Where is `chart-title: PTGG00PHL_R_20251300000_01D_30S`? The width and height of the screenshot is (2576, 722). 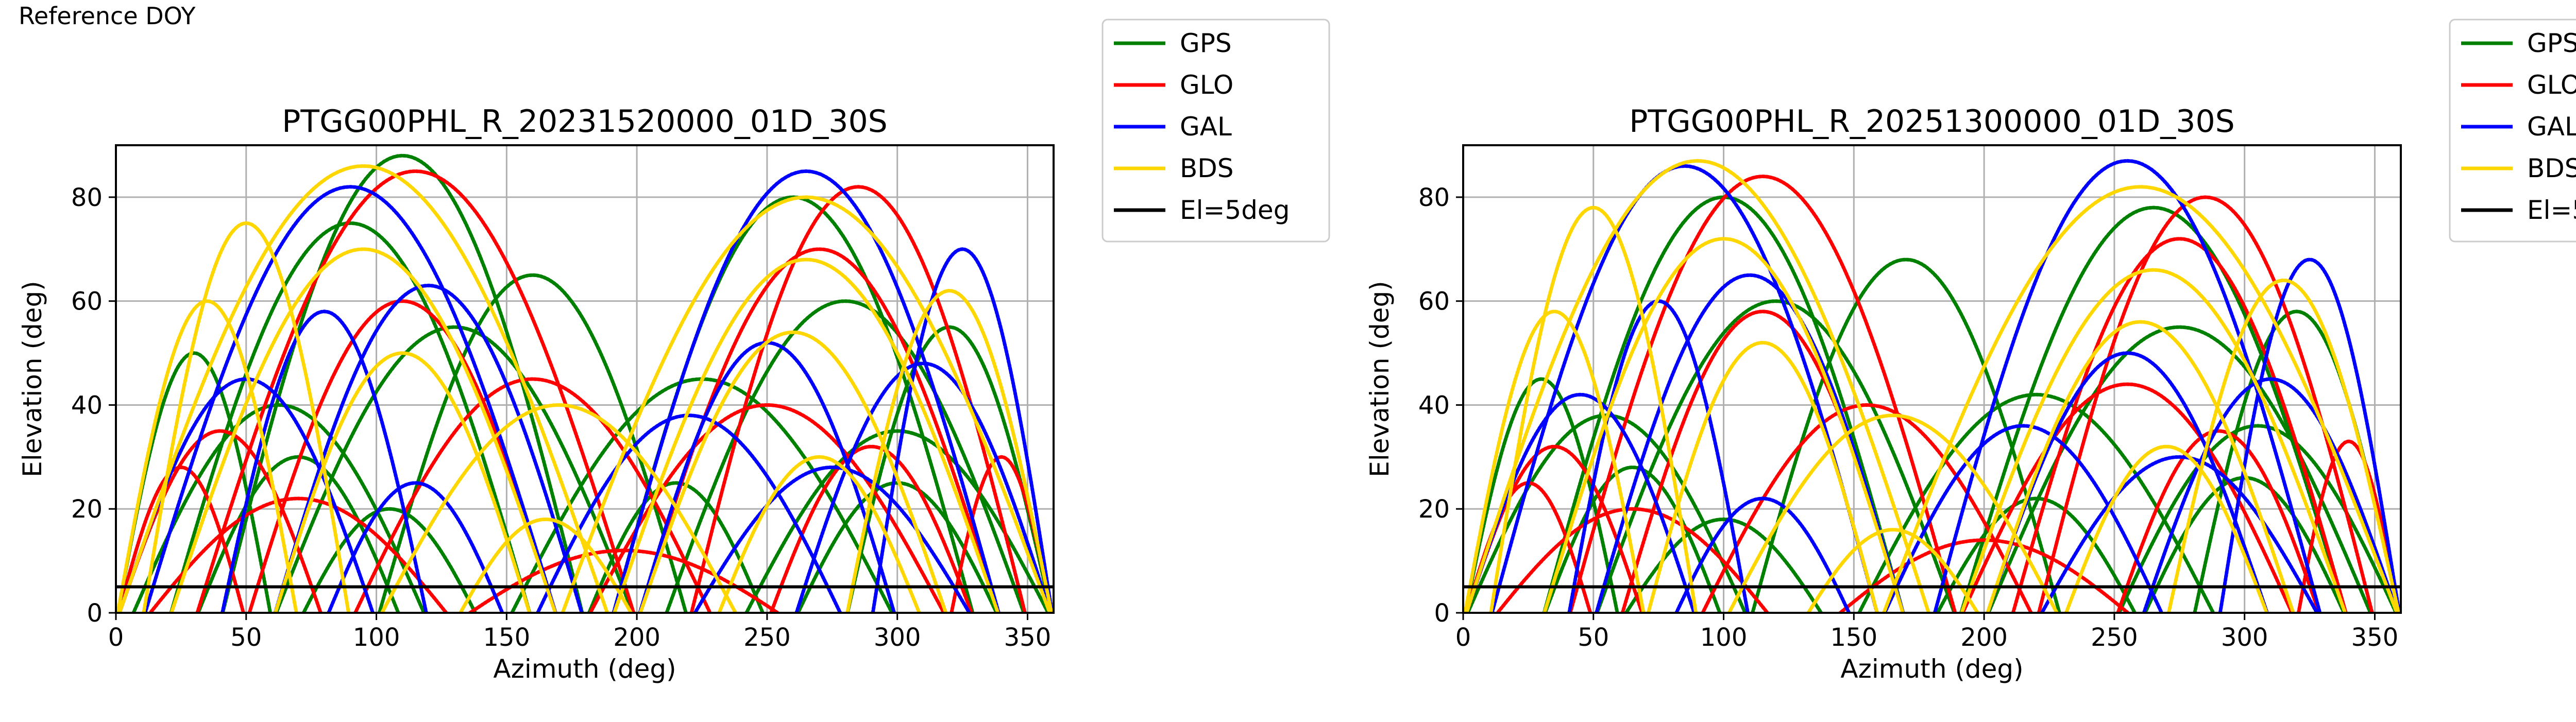
chart-title: PTGG00PHL_R_20251300000_01D_30S is located at coordinates (1931, 122).